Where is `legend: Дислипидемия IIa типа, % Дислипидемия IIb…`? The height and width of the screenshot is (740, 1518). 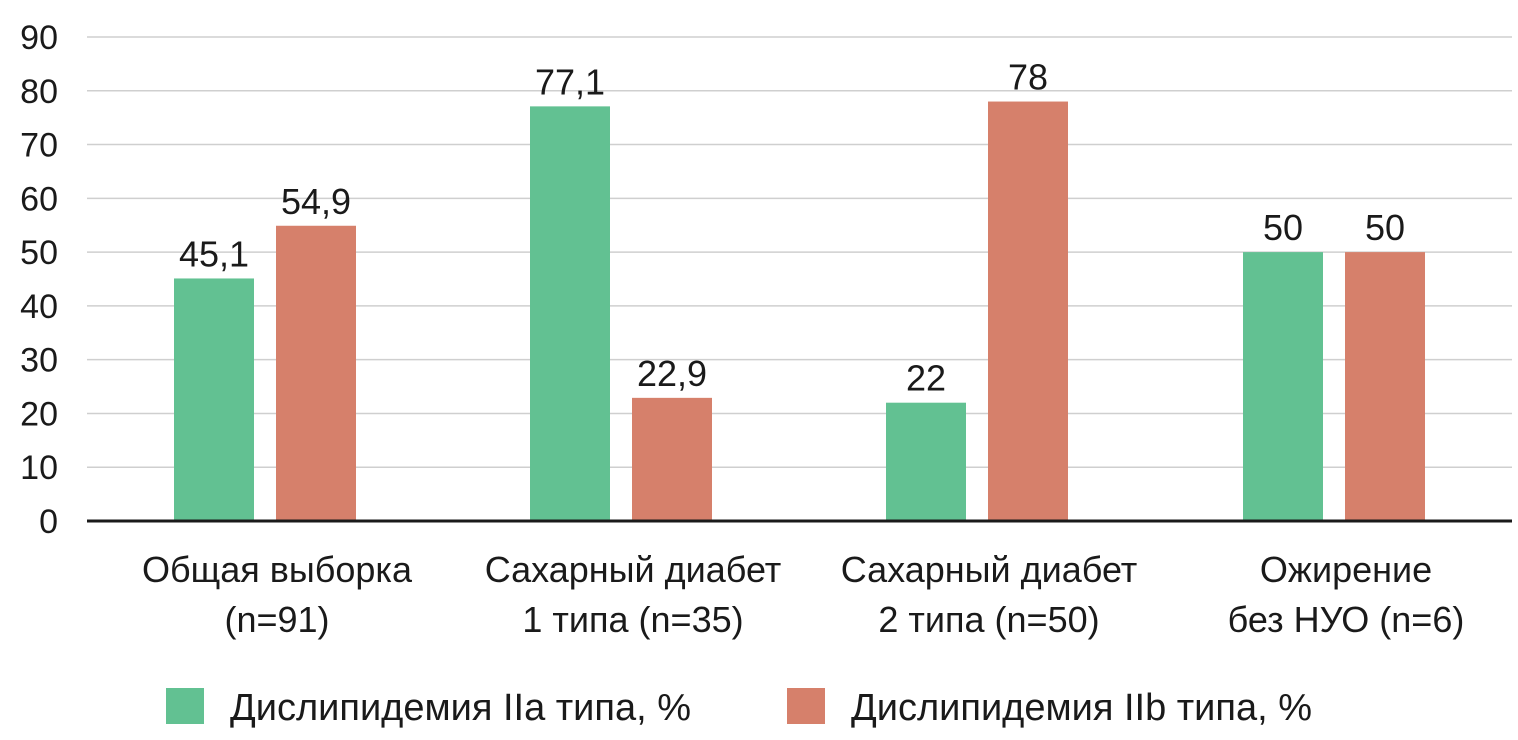
legend: Дислипидемия IIa типа, % Дислипидемия IIb… is located at coordinates (739, 708).